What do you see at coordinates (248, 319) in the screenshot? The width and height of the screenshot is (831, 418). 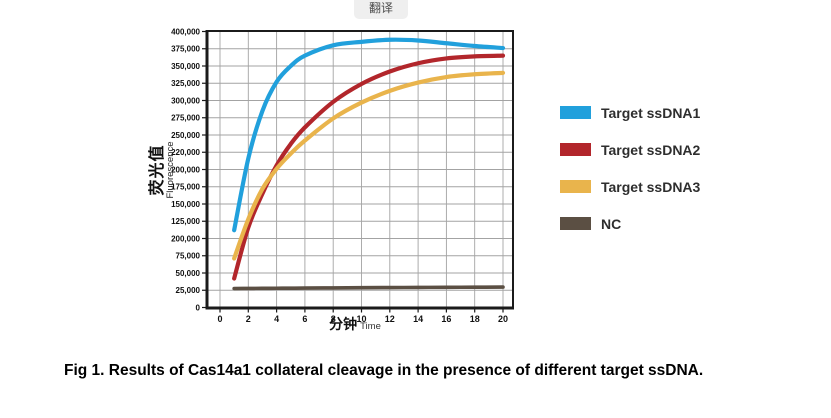 I see `x-tick-label: 2` at bounding box center [248, 319].